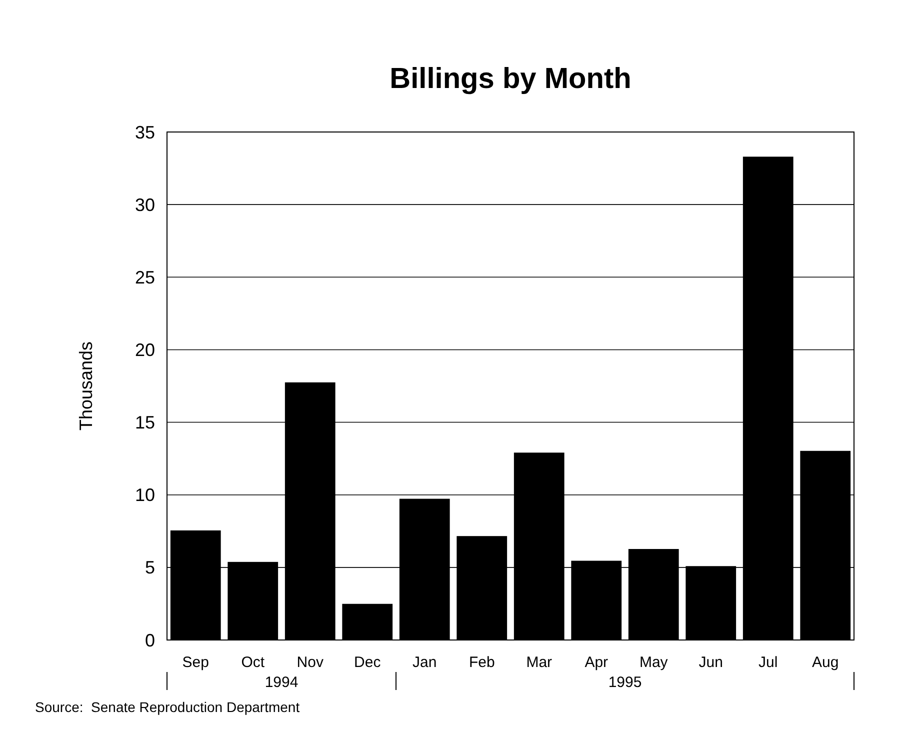 Image resolution: width=907 pixels, height=754 pixels. I want to click on x-tick-label: Dec, so click(368, 662).